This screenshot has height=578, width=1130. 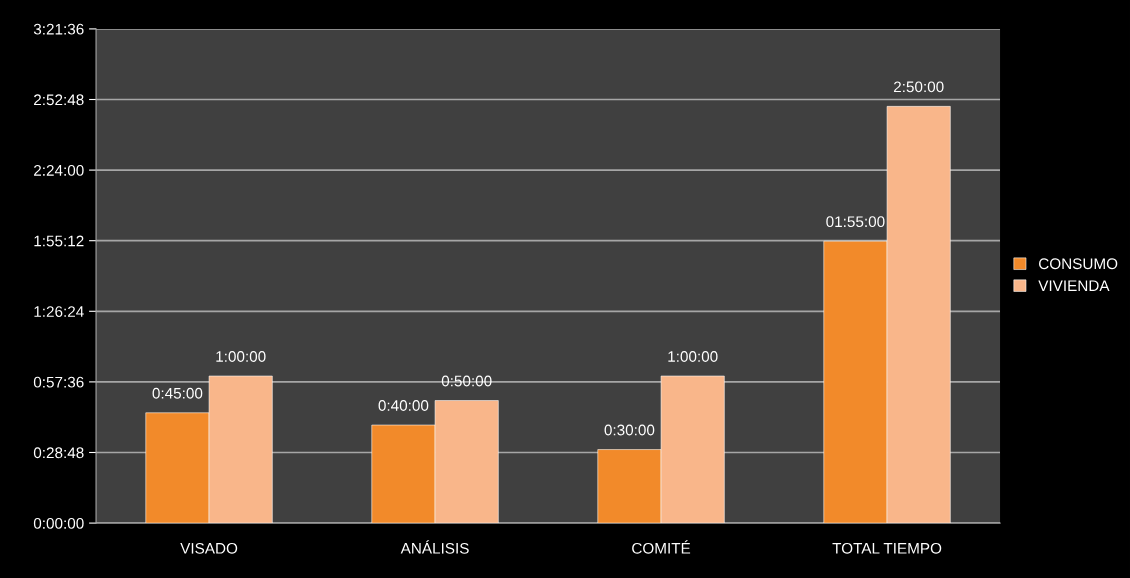 I want to click on x-tick-label: COMITÉ, so click(x=661, y=547).